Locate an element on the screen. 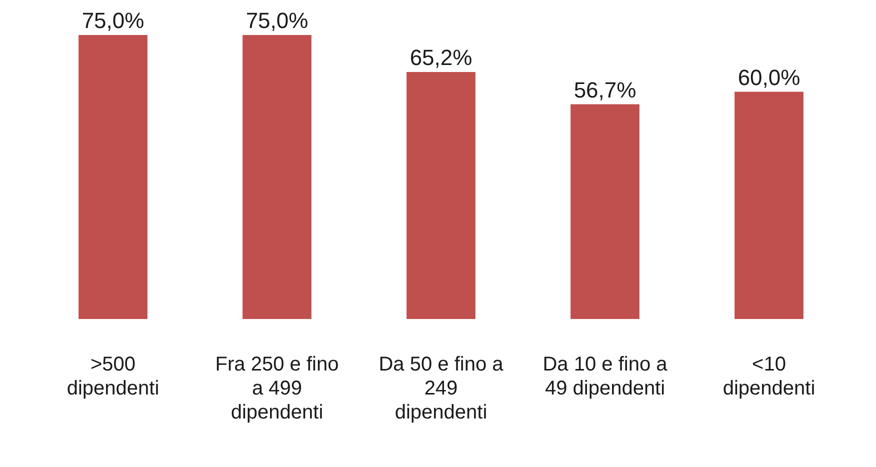  x-tick-label: Da 10 e fino a 49 dipendenti is located at coordinates (605, 377).